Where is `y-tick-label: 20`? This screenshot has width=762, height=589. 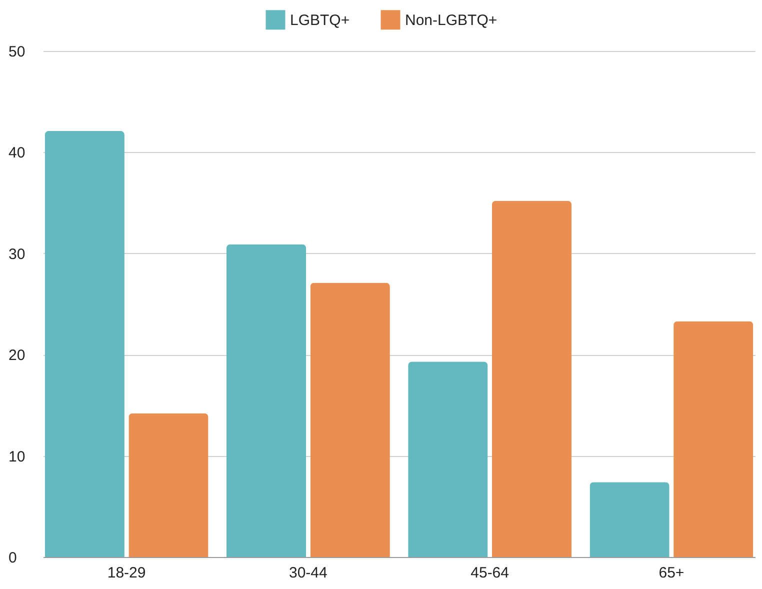
y-tick-label: 20 is located at coordinates (17, 355).